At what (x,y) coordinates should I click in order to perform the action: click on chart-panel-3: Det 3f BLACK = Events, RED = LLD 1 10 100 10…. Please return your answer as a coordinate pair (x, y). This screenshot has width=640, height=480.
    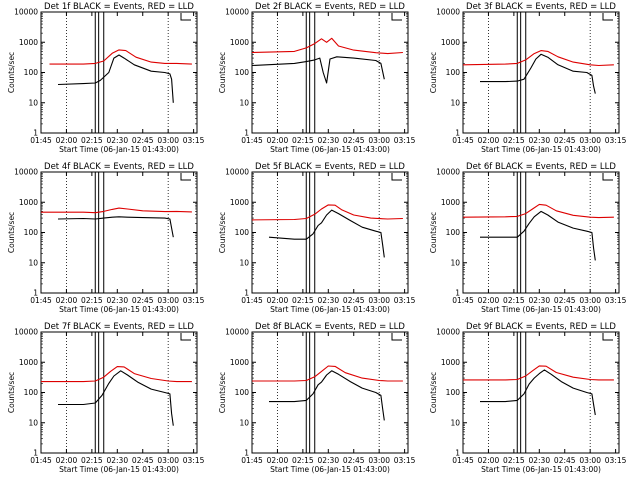
    Looking at the image, I should click on (528, 78).